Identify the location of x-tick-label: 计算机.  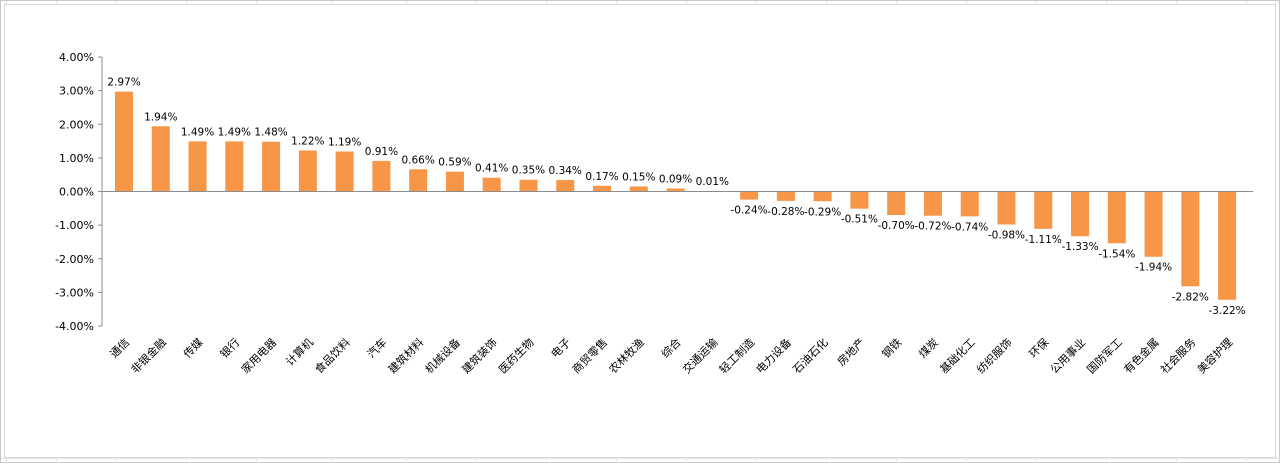
(299, 351).